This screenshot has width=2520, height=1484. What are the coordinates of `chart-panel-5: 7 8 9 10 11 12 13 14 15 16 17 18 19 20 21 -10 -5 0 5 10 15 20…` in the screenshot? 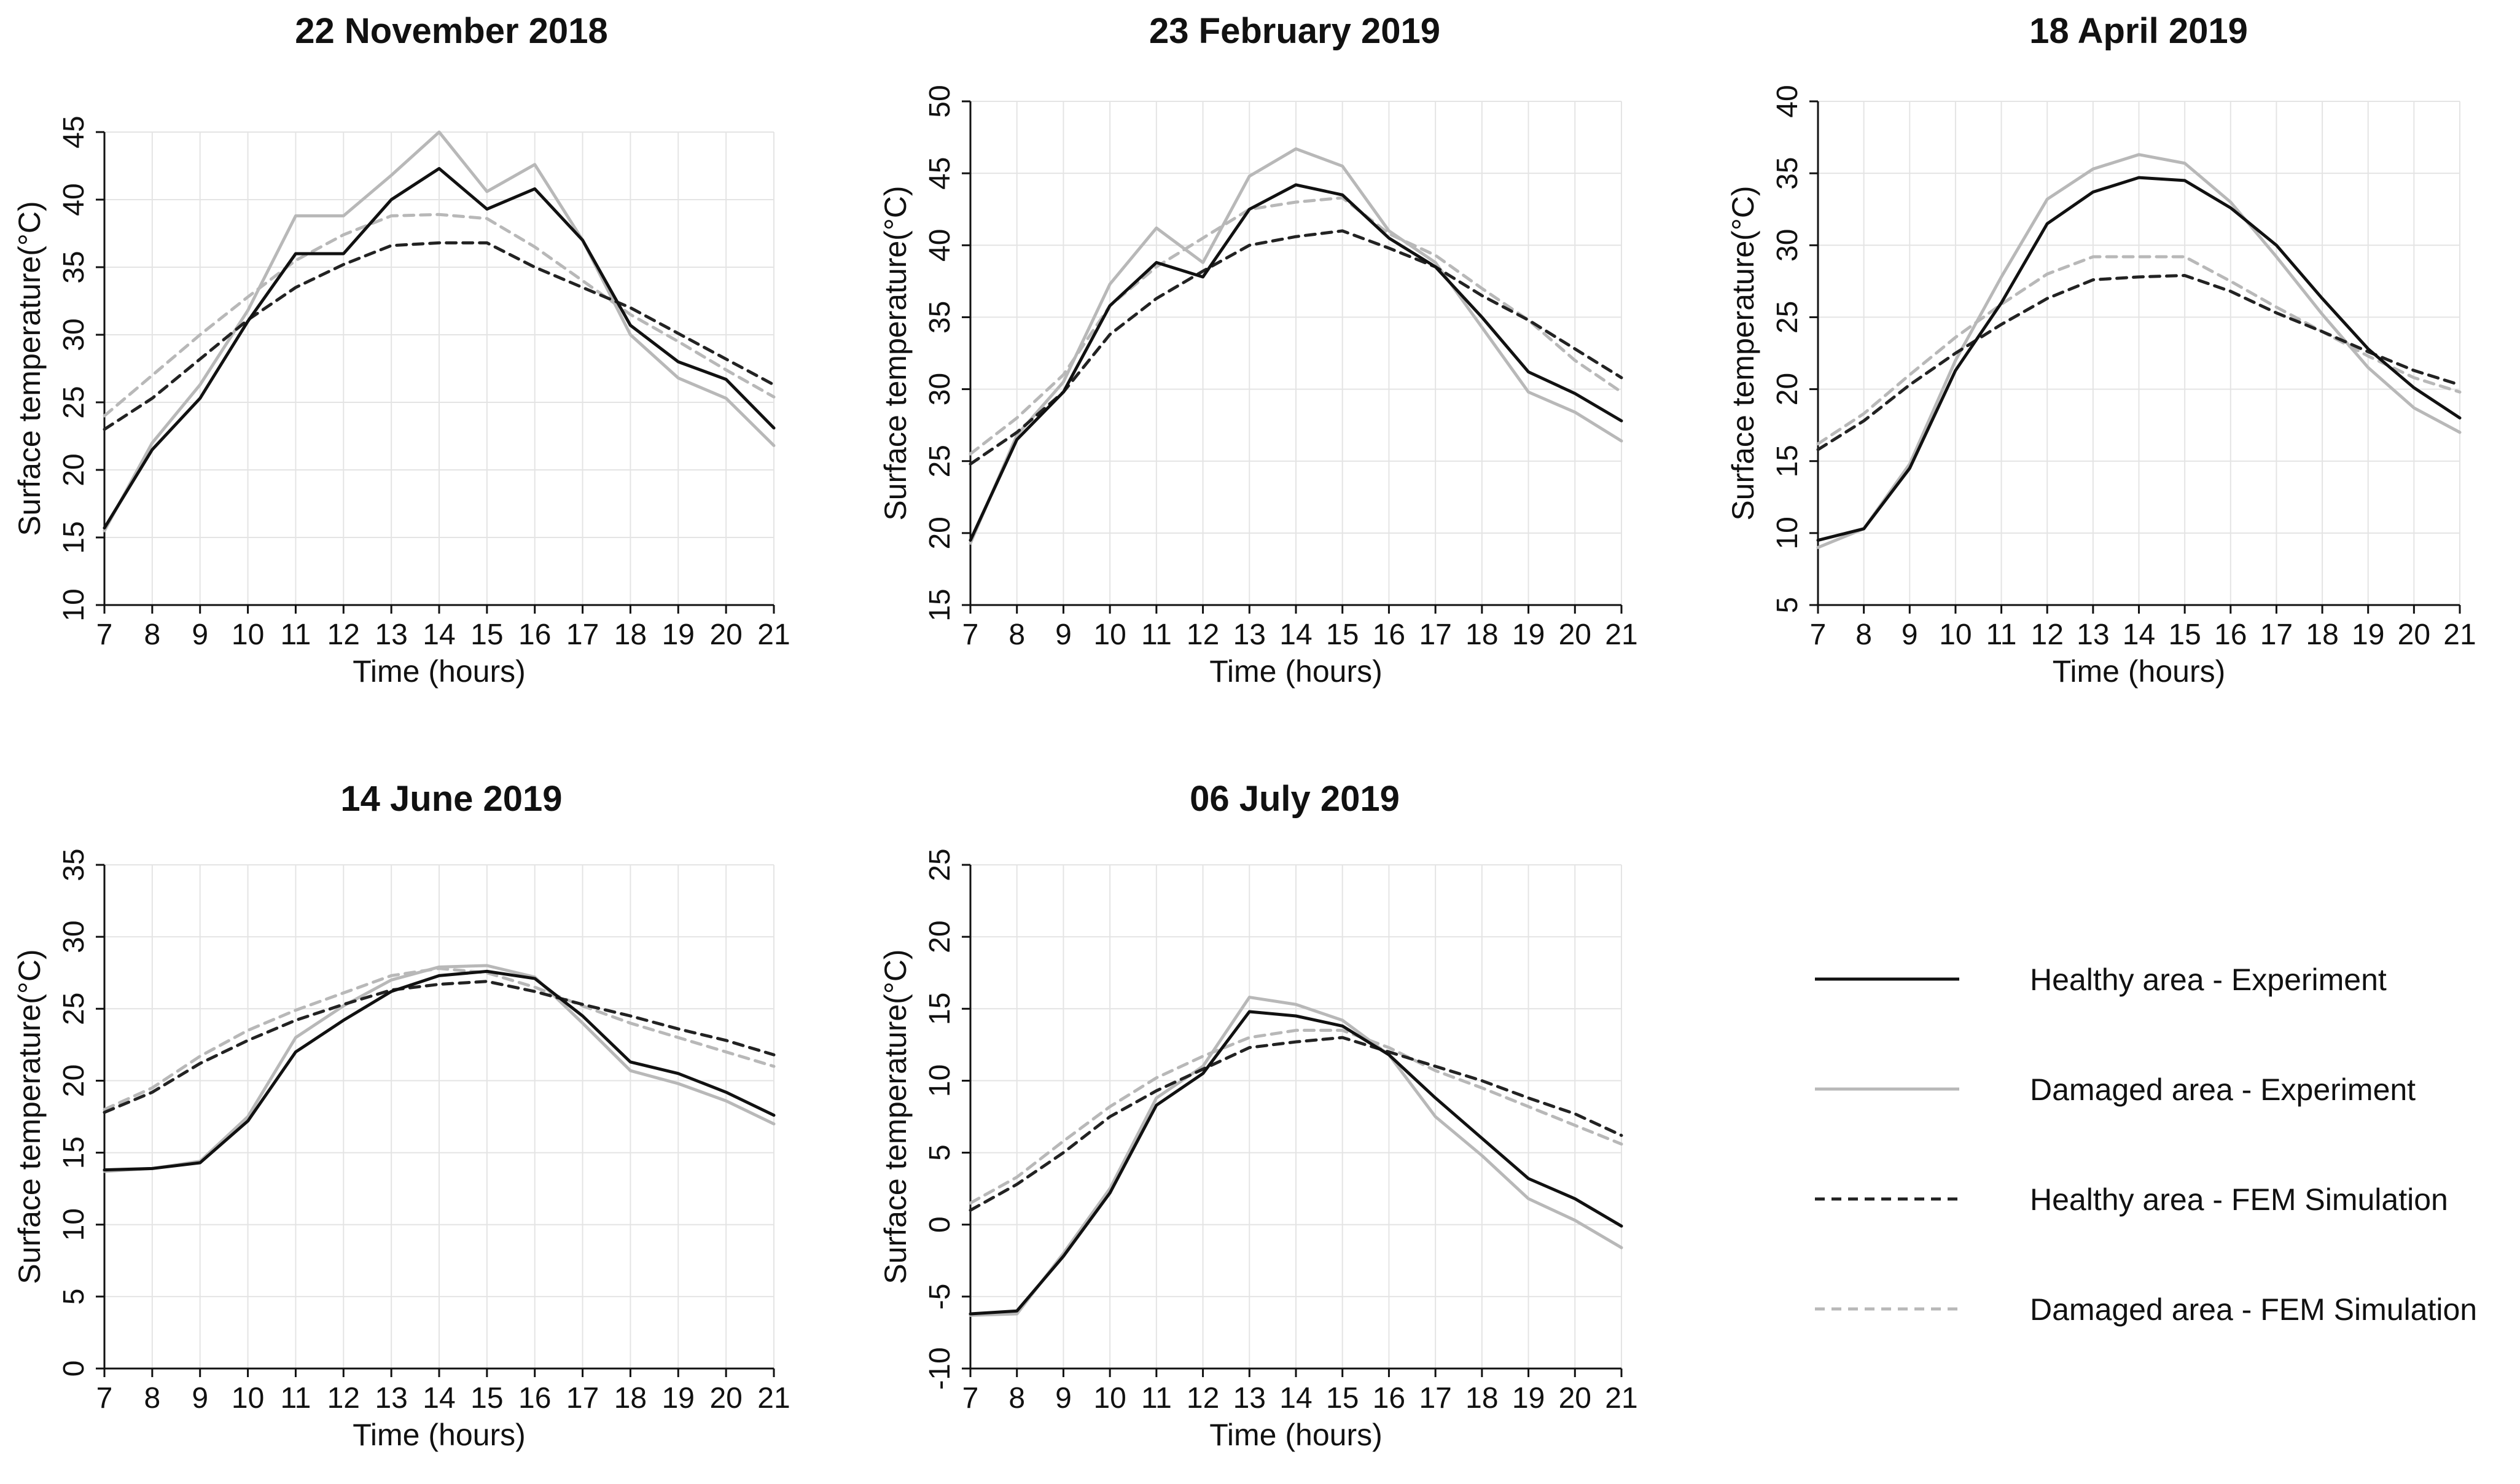 It's located at (1258, 1115).